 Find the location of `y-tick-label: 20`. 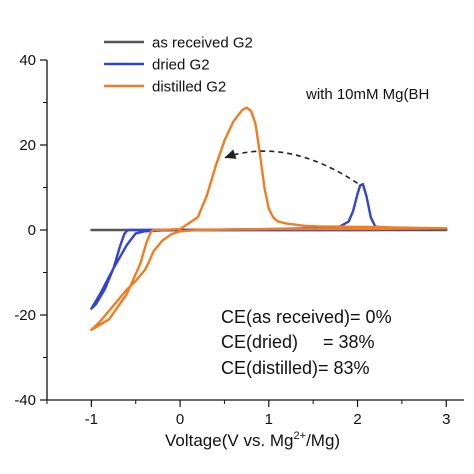

y-tick-label: 20 is located at coordinates (27, 145).